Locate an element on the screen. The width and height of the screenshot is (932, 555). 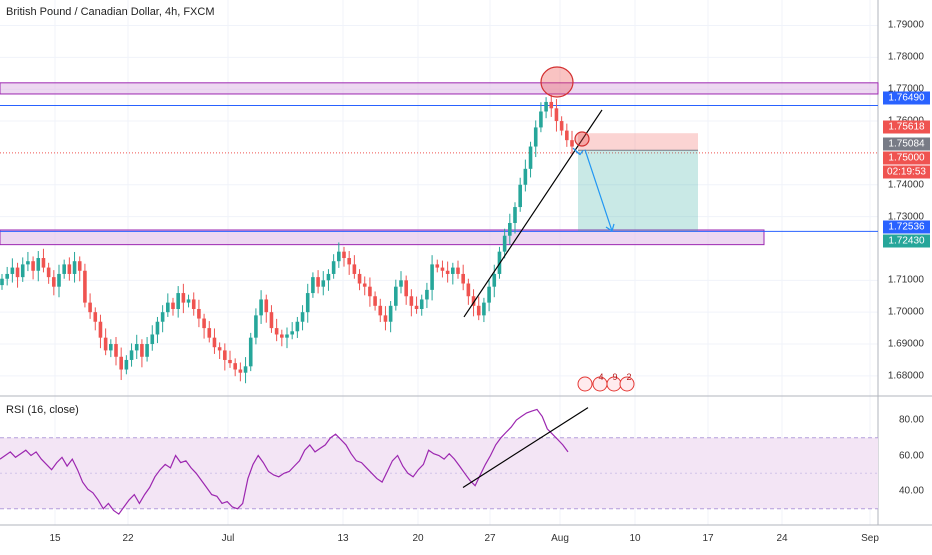
price-tag: 1.72536 is located at coordinates (906, 227).